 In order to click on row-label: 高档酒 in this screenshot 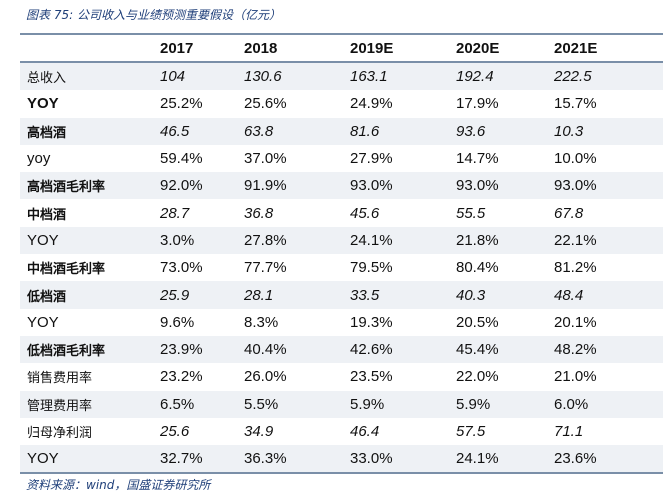, I will do `click(90, 131)`.